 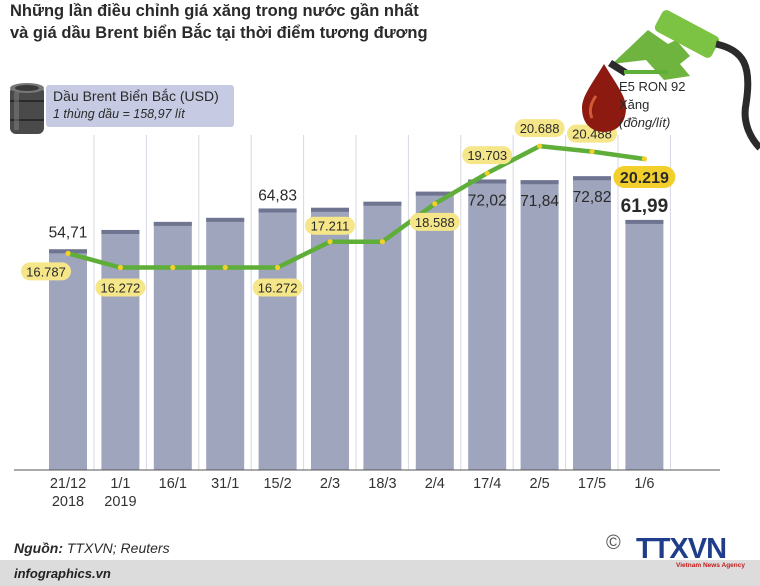 I want to click on brent-legend-note: 1 thùng dầu = 158,97 lít, so click(x=119, y=114).